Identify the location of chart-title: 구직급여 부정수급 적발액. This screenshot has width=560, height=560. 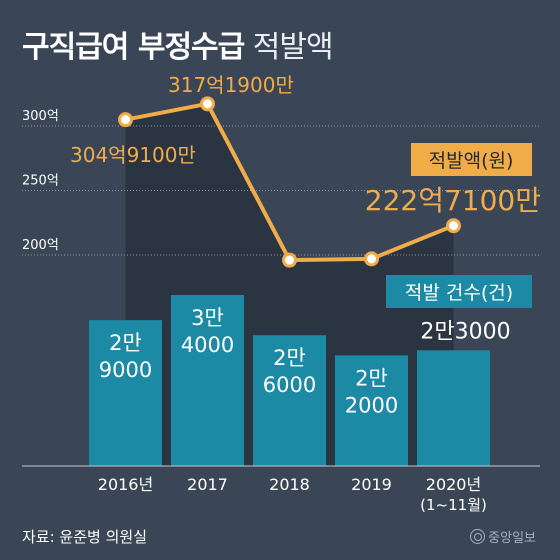
(178, 44).